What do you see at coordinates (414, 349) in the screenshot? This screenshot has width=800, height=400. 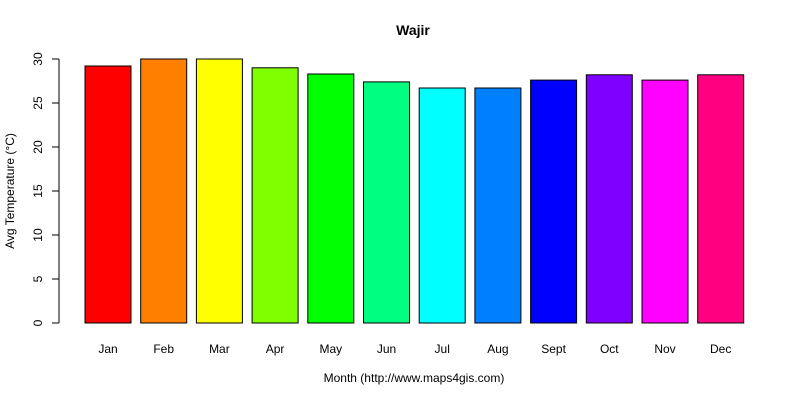 I see `x-axis-labels: Jan Feb Mar Apr May Jun Jul Aug Sept Oct Nov Dec` at bounding box center [414, 349].